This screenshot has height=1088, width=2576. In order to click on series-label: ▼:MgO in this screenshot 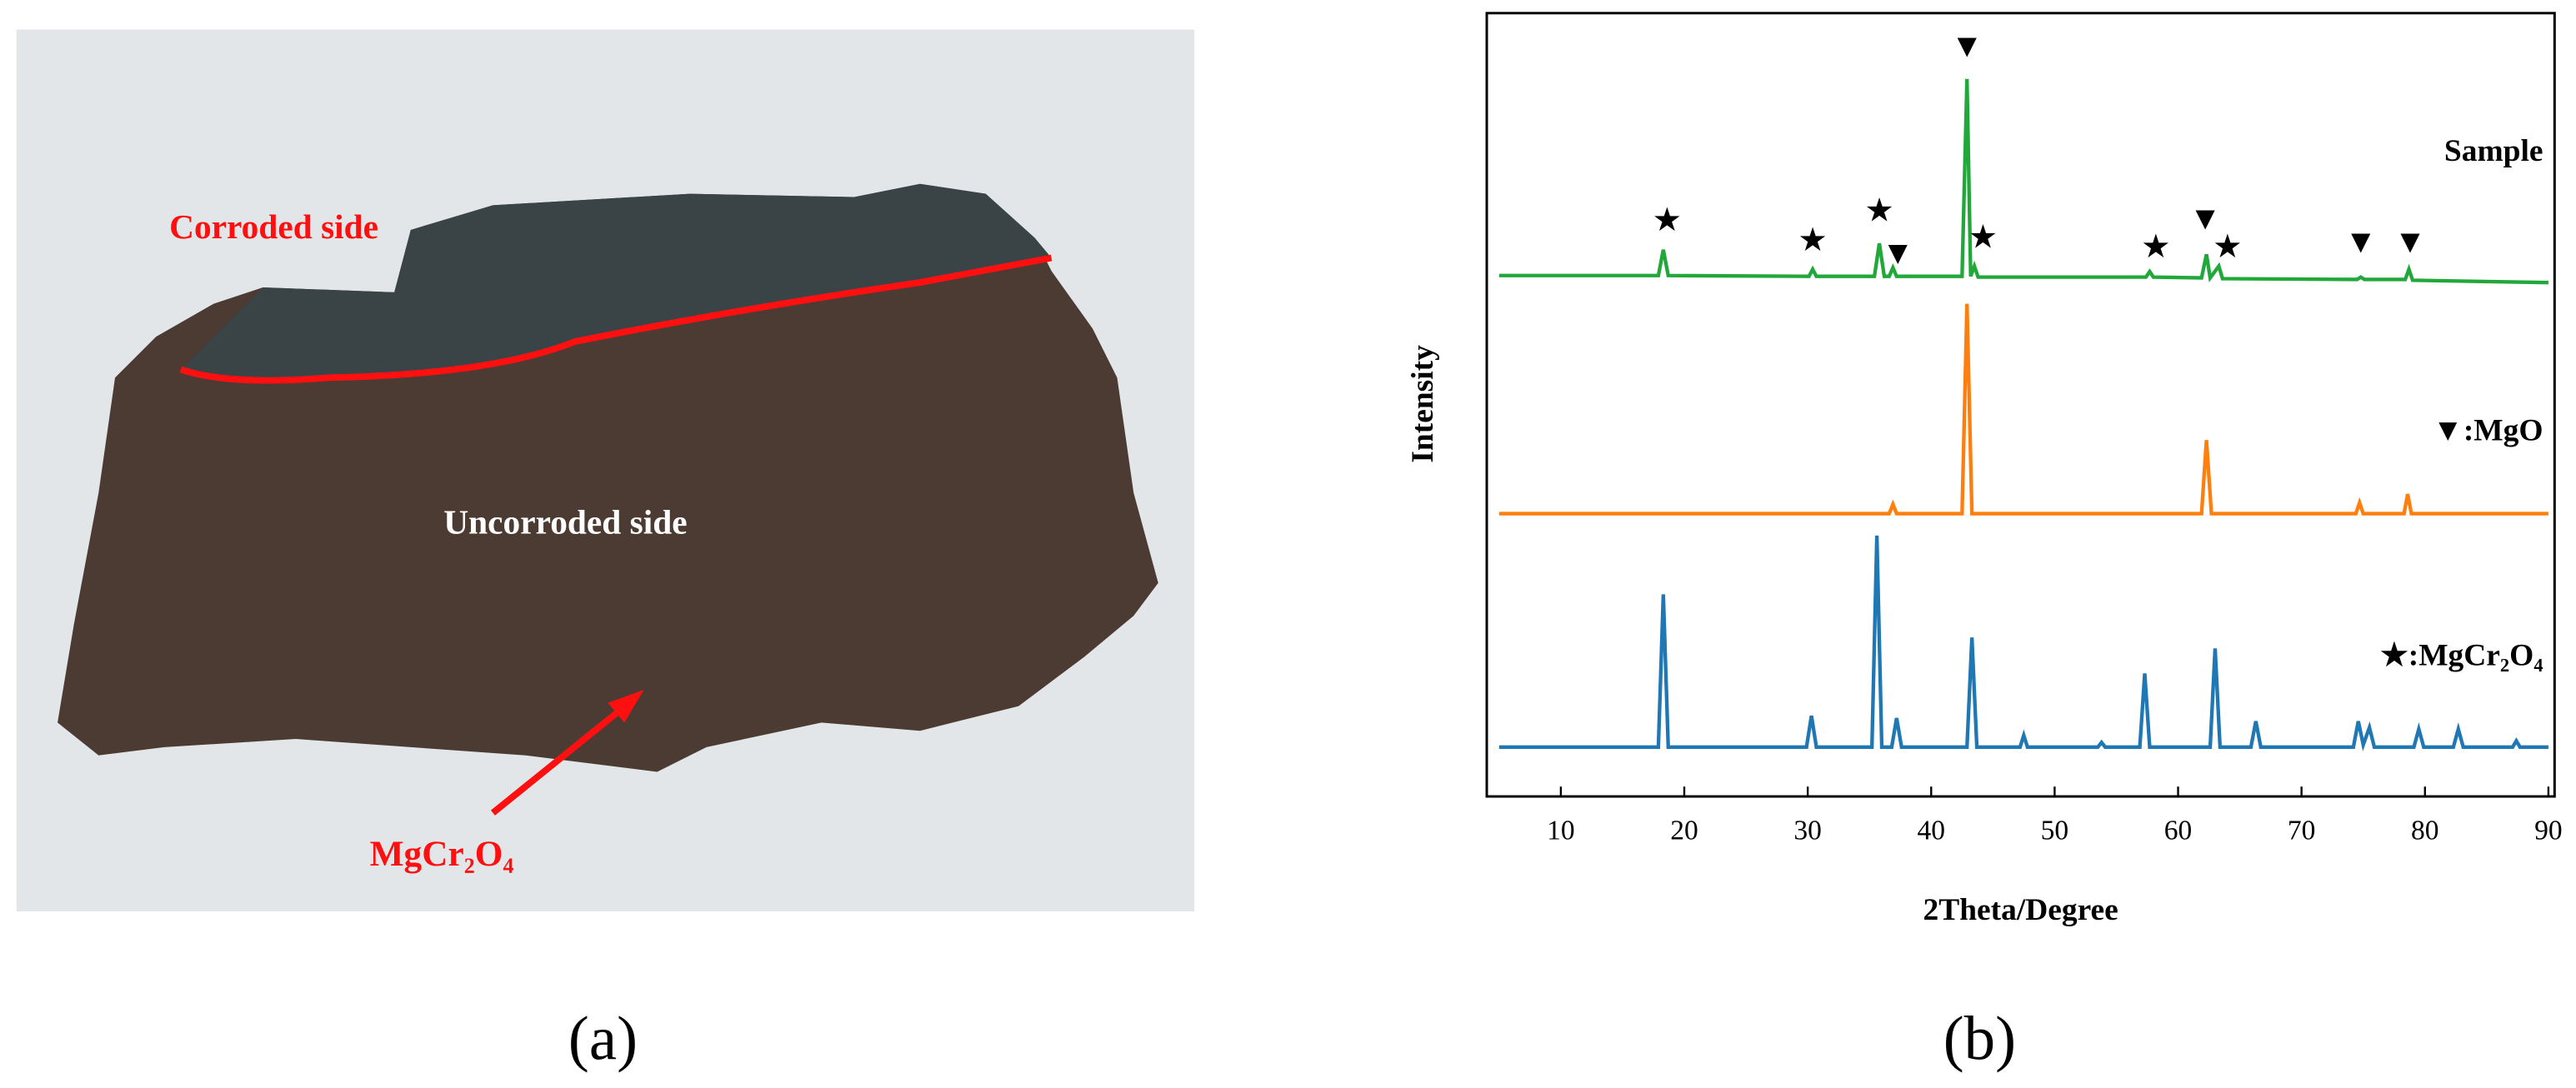, I will do `click(2488, 430)`.